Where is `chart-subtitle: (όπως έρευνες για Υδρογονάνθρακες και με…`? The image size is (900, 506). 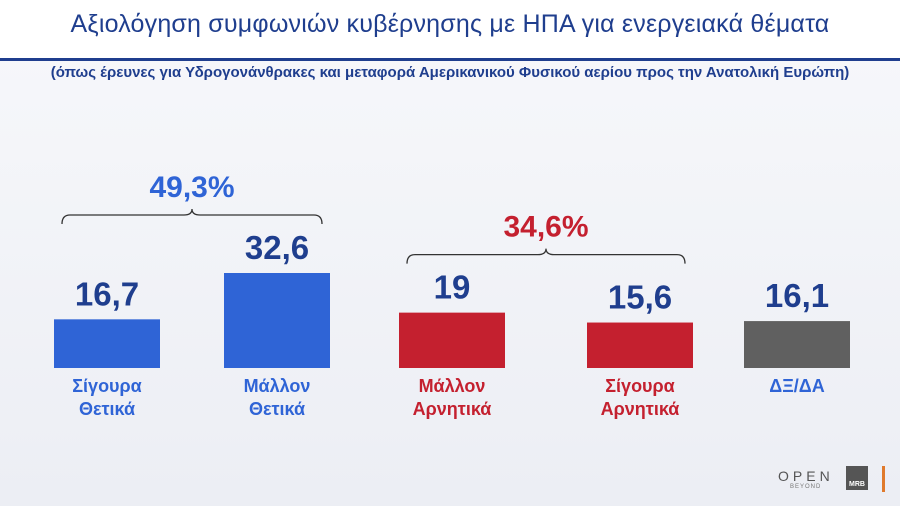 chart-subtitle: (όπως έρευνες για Υδρογονάνθρακες και με… is located at coordinates (450, 72).